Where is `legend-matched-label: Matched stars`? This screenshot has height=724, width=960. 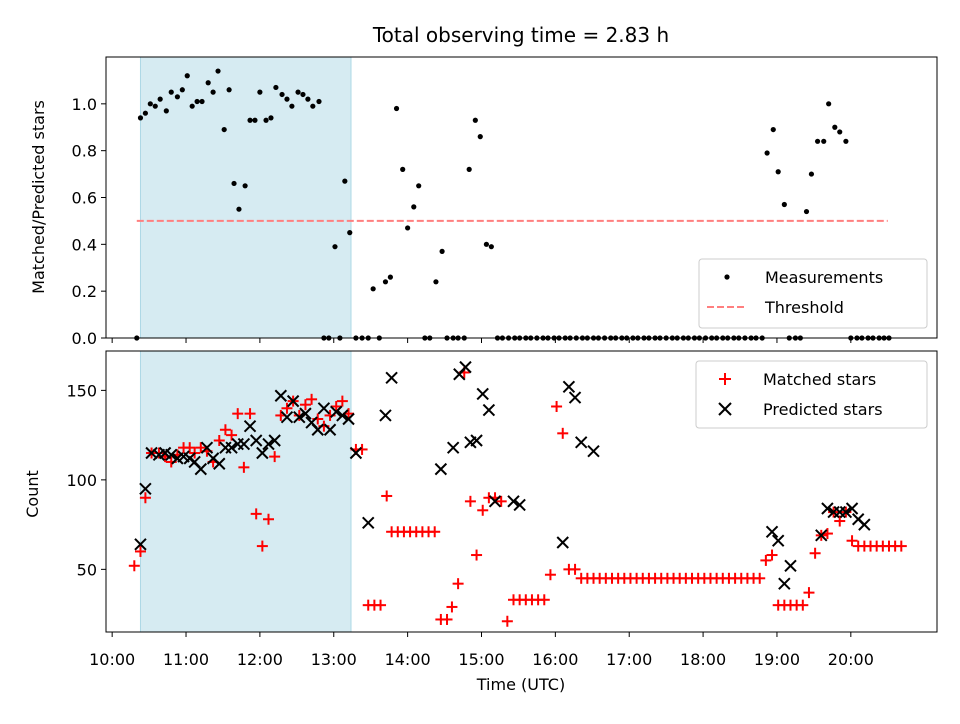 legend-matched-label: Matched stars is located at coordinates (819, 379).